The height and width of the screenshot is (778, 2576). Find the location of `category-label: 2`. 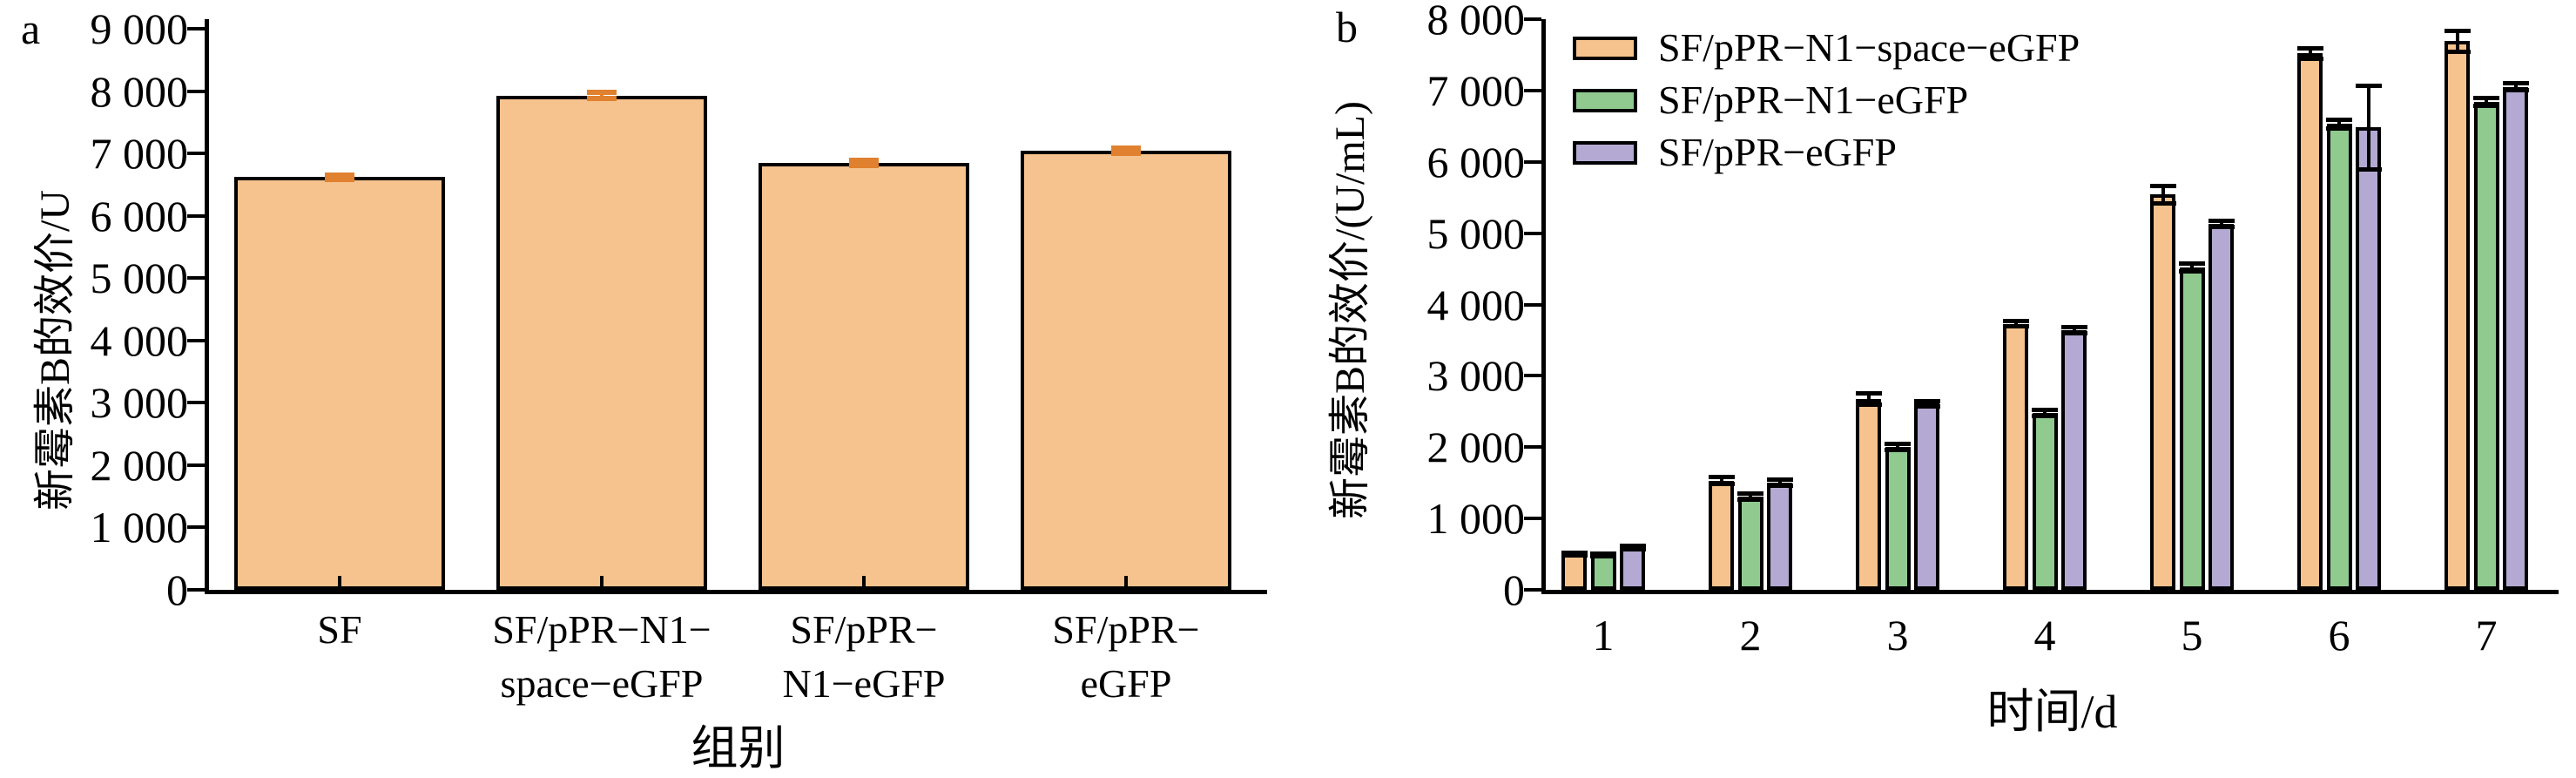

category-label: 2 is located at coordinates (1750, 635).